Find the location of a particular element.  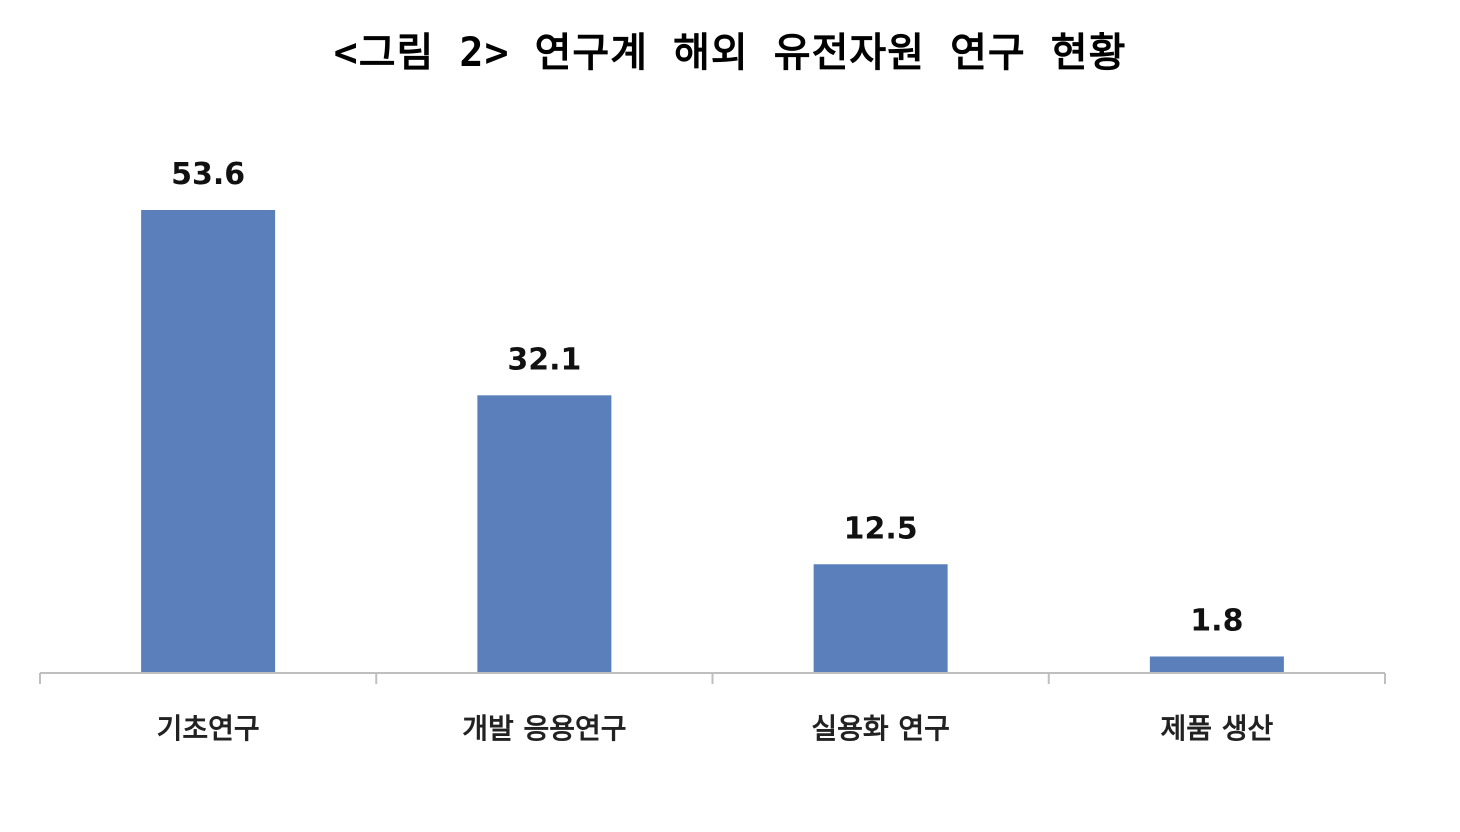

data-label: 32.1 is located at coordinates (544, 359).